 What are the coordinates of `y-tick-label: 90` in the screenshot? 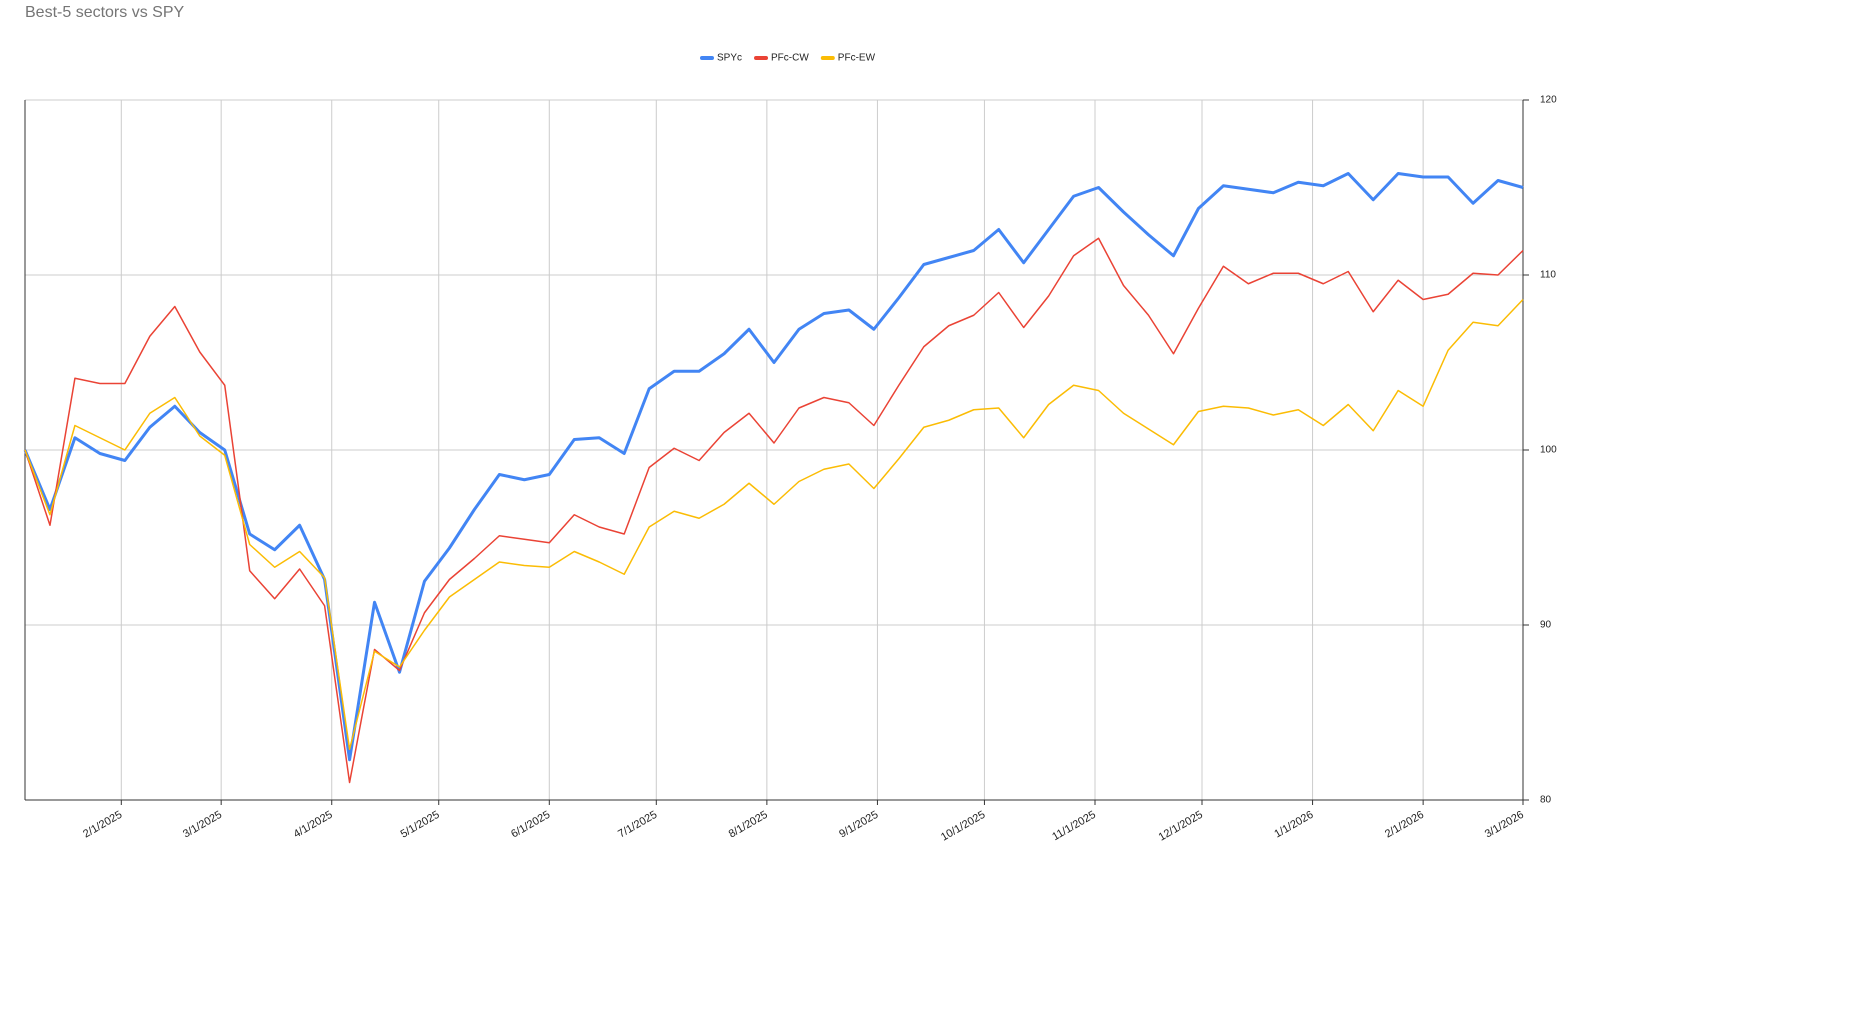 It's located at (1546, 625).